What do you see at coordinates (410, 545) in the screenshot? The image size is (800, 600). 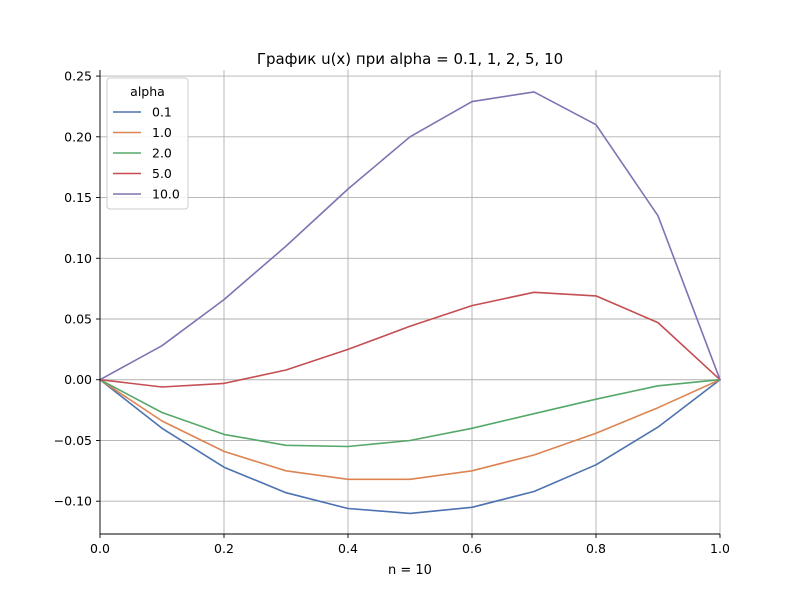 I see `x-axis-ticks: 0.0 0.2 0.4 0.6 0.8 1.0` at bounding box center [410, 545].